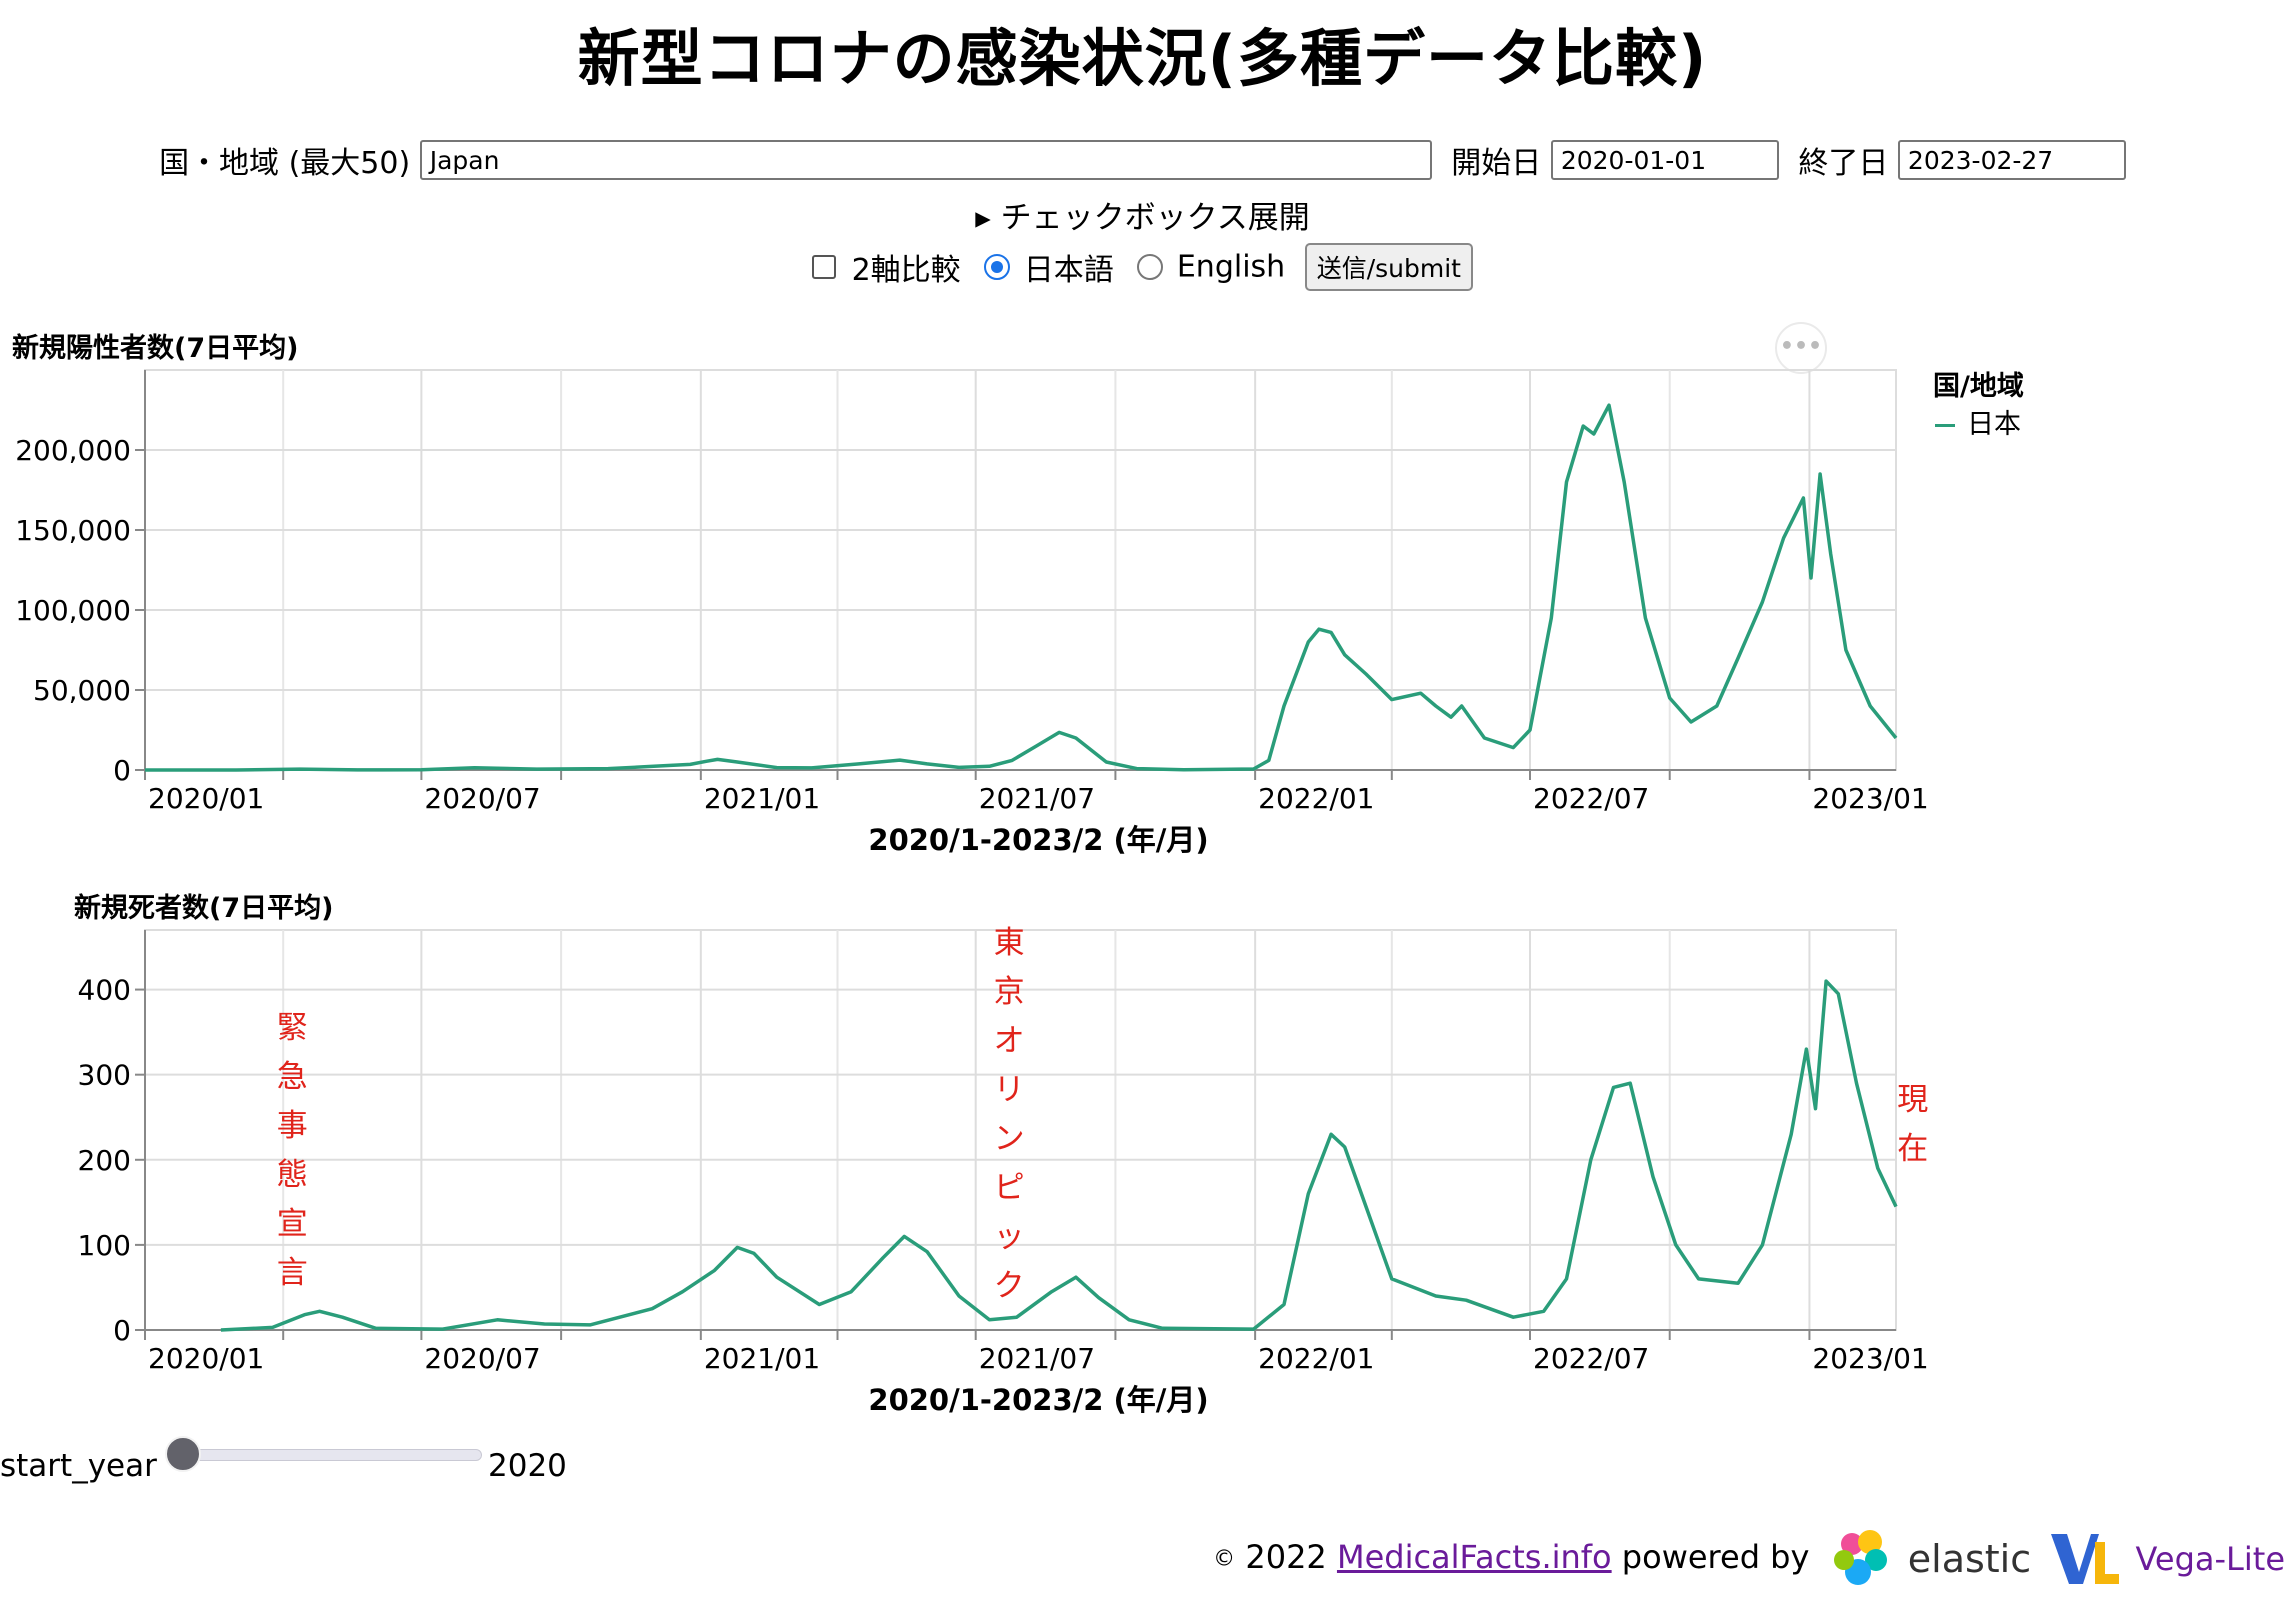 Image resolution: width=2285 pixels, height=1609 pixels. I want to click on annotation-char: 現, so click(1912, 1100).